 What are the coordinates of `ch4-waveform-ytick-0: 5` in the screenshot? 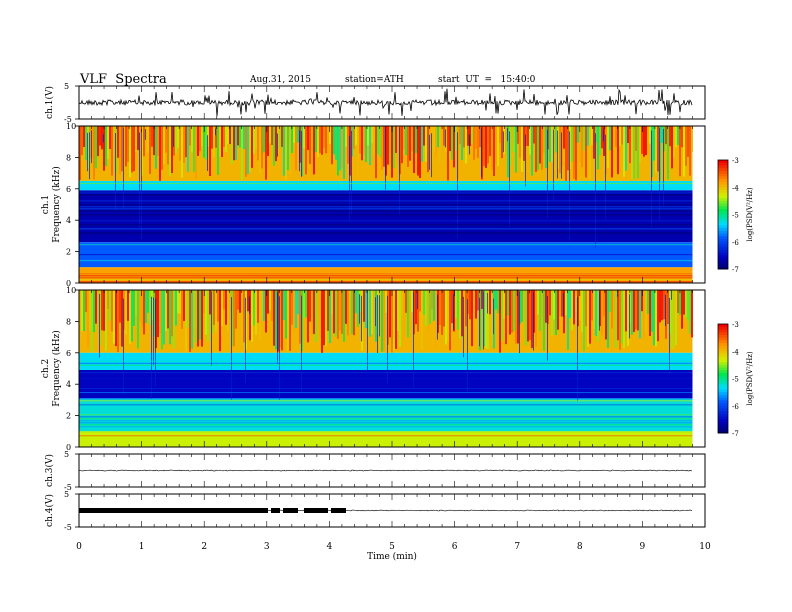 It's located at (66, 494).